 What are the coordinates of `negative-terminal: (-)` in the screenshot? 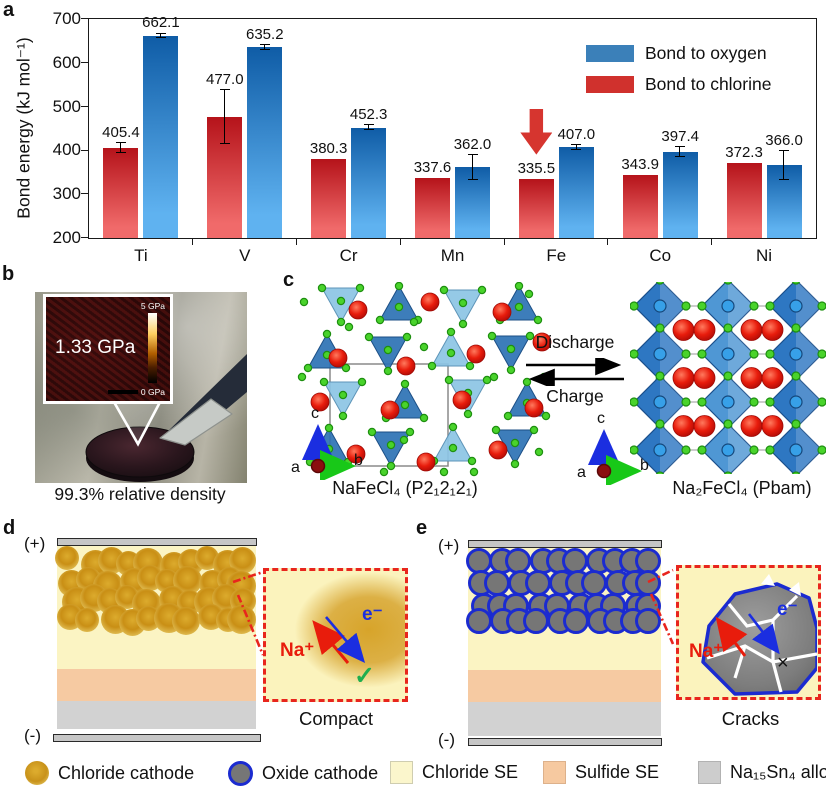 It's located at (446, 739).